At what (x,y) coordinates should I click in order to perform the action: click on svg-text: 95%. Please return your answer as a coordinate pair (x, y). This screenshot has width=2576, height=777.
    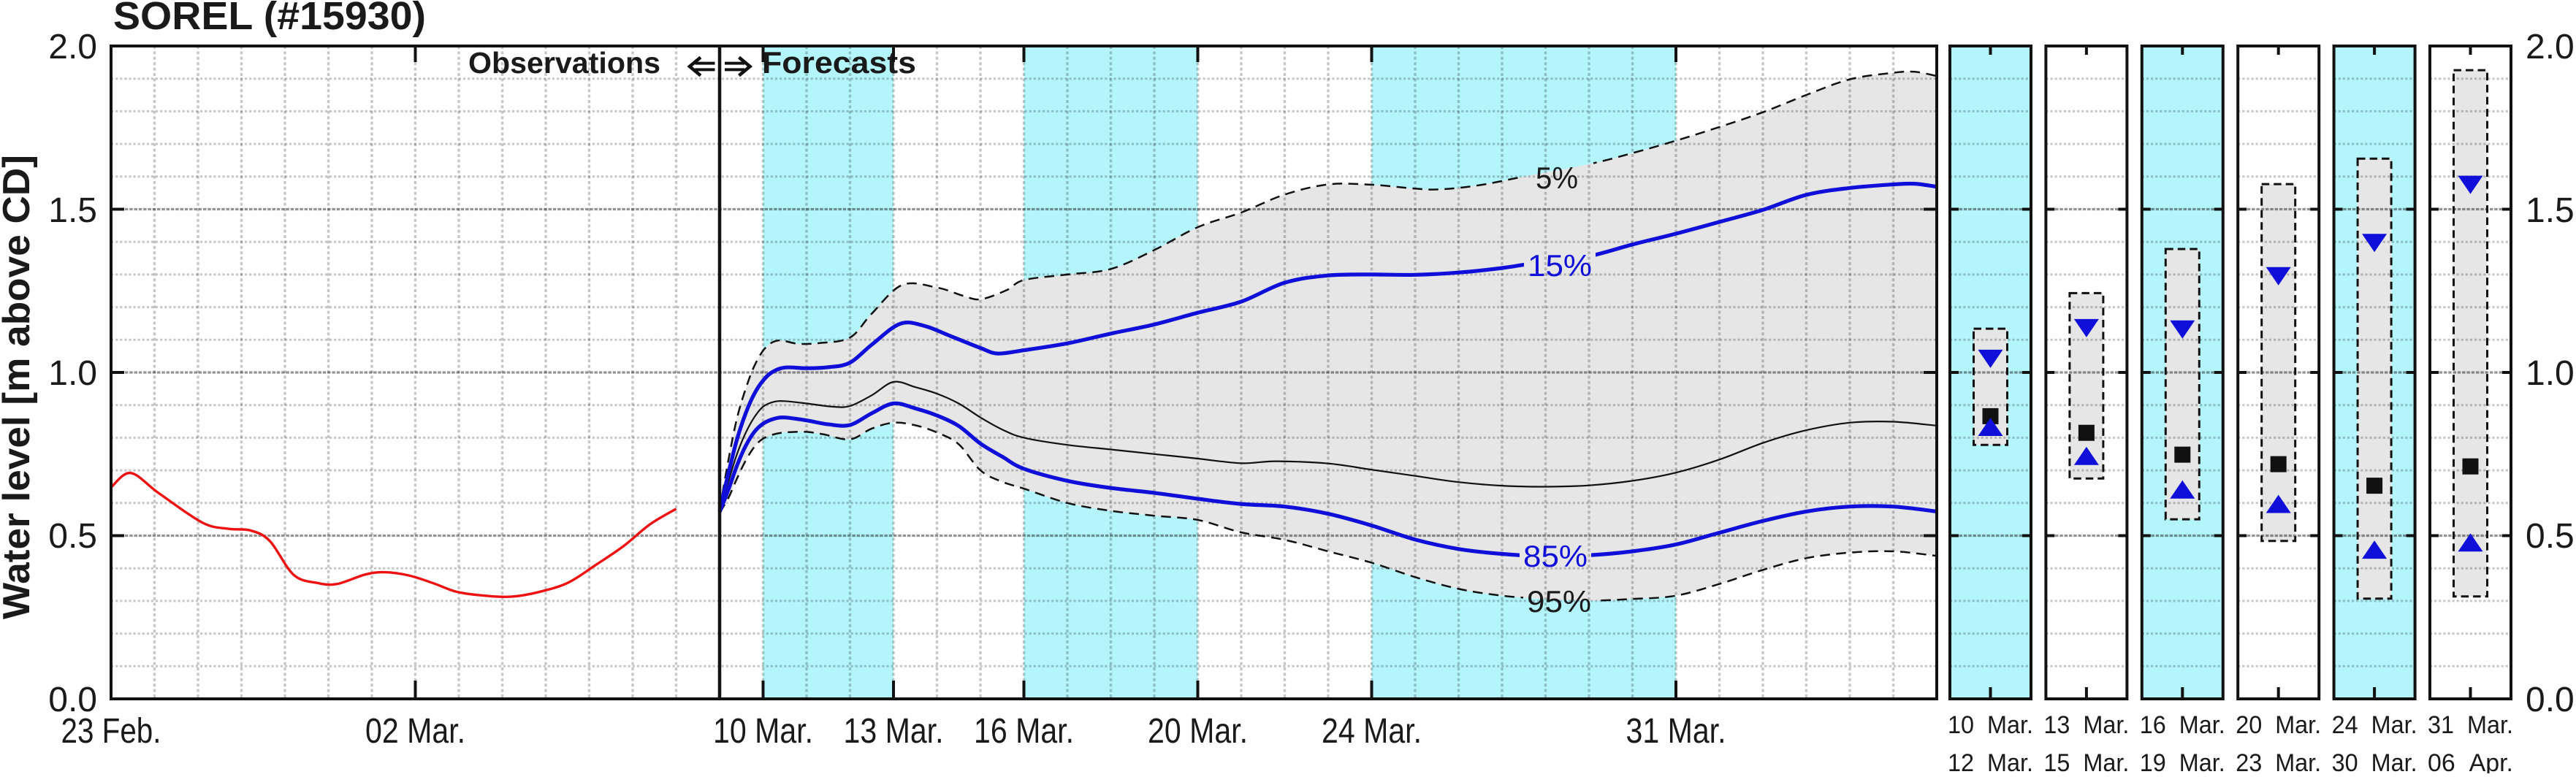
    Looking at the image, I should click on (1559, 601).